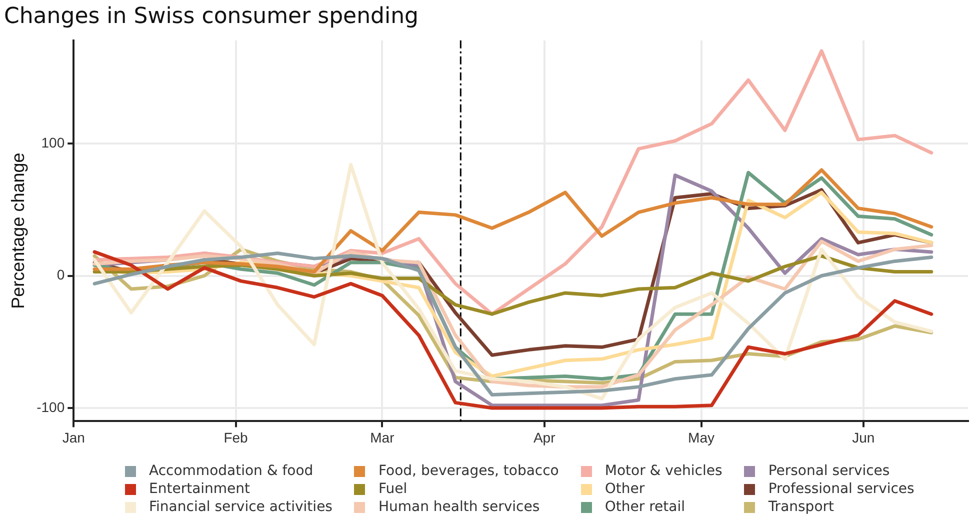 The height and width of the screenshot is (522, 972). What do you see at coordinates (863, 437) in the screenshot?
I see `x-tick-label: Jun` at bounding box center [863, 437].